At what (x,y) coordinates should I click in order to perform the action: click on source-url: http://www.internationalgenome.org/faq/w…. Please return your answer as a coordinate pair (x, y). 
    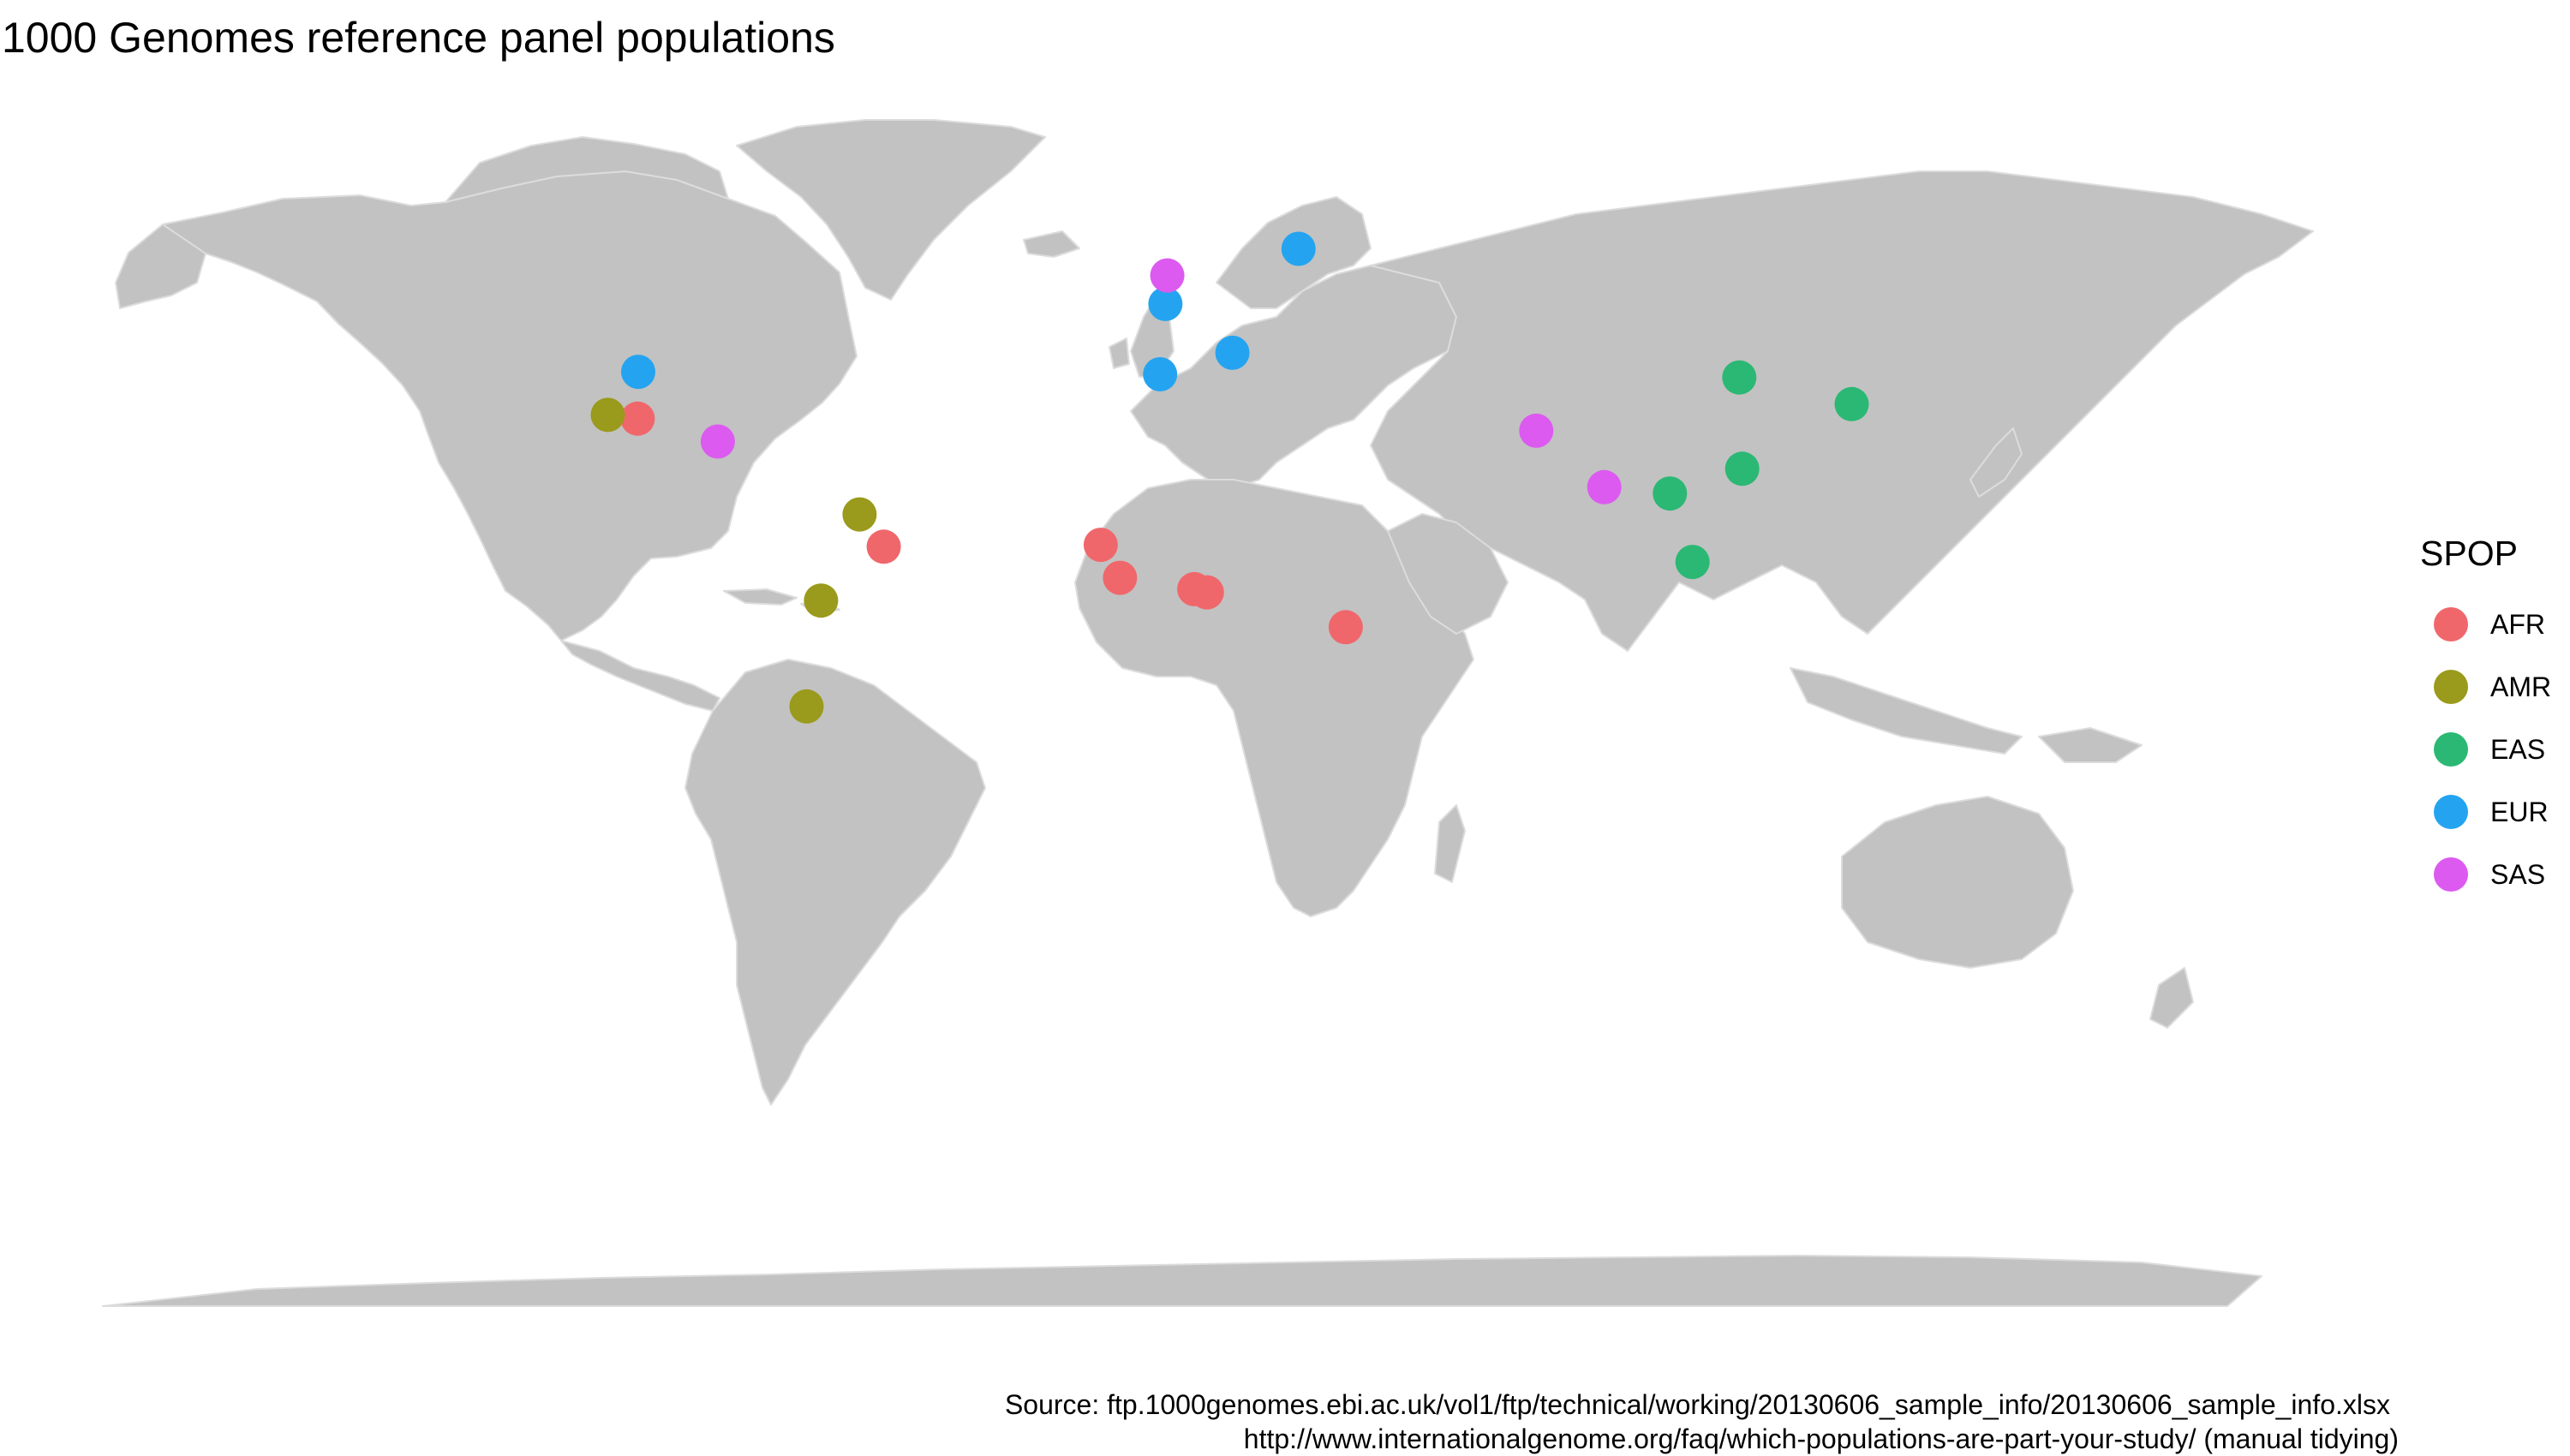
    Looking at the image, I should click on (1821, 1438).